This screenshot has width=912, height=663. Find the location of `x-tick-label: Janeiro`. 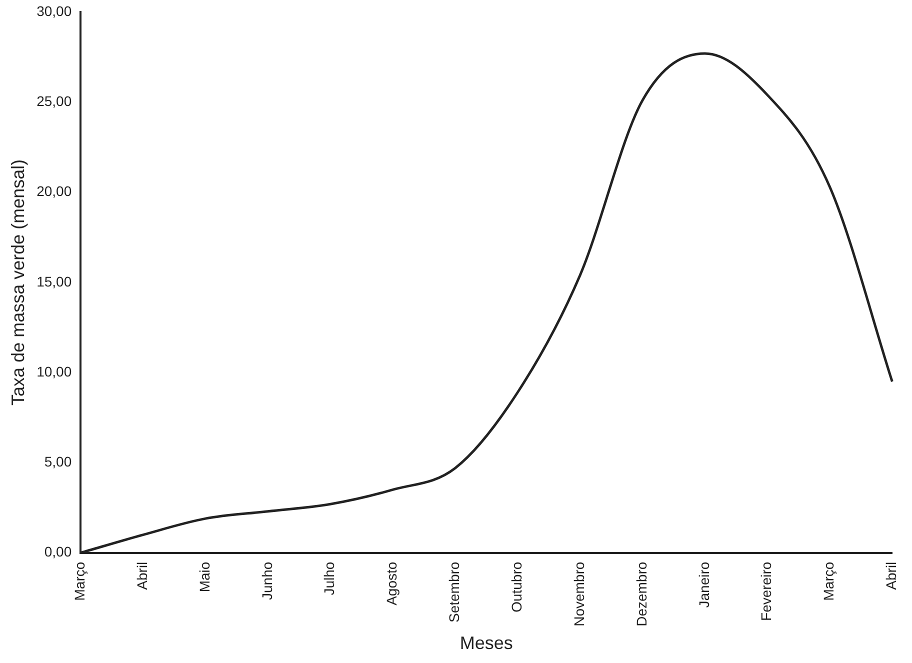

x-tick-label: Janeiro is located at coordinates (704, 585).